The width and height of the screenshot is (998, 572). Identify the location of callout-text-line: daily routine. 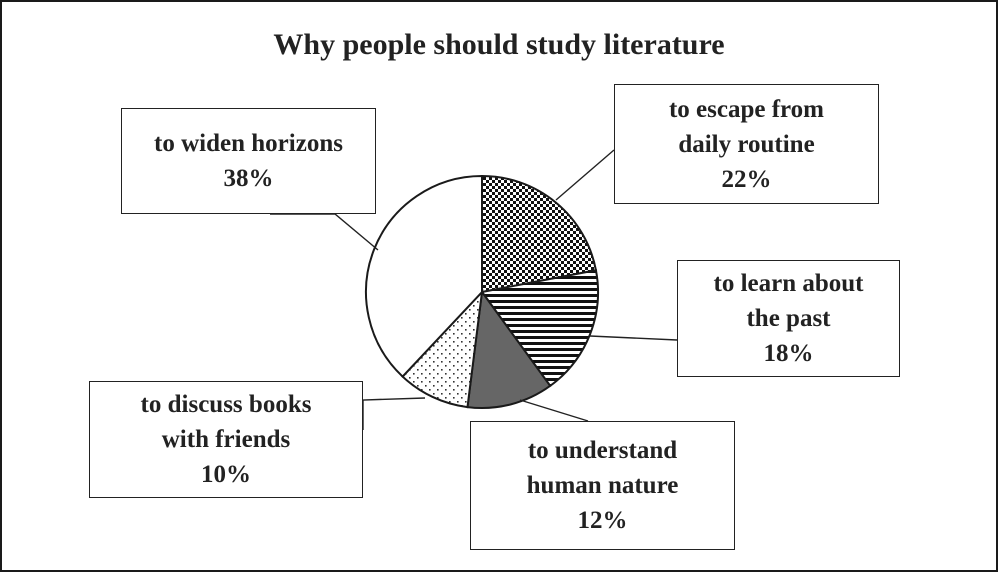
(746, 144).